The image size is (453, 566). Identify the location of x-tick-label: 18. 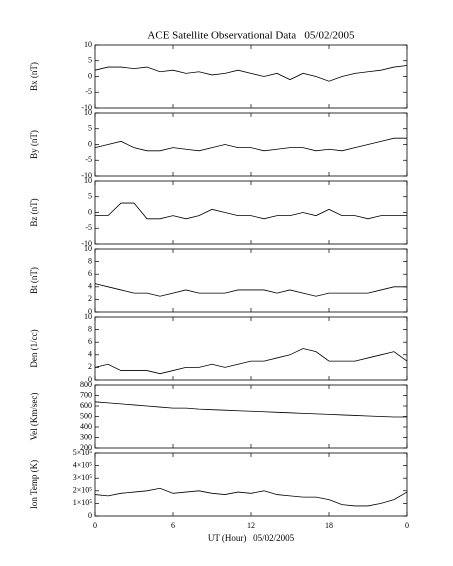
(329, 525).